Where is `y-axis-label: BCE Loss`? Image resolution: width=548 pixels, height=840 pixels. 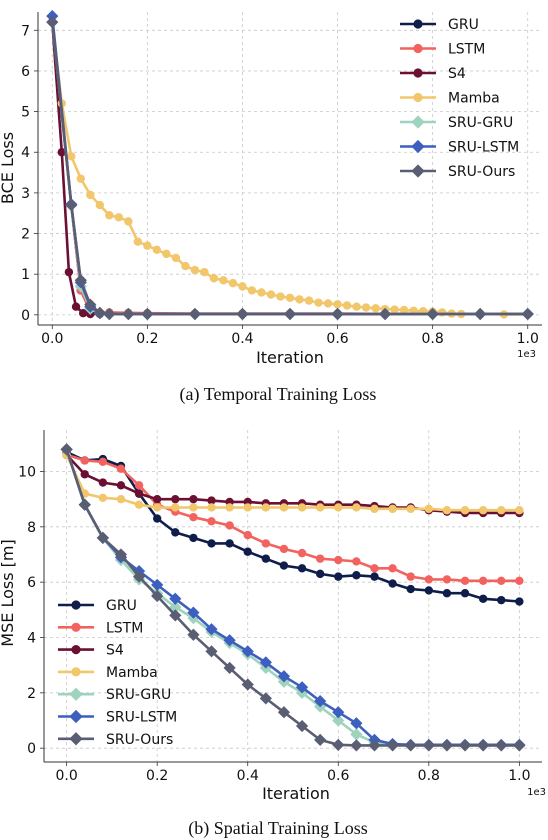
y-axis-label: BCE Loss is located at coordinates (8, 168).